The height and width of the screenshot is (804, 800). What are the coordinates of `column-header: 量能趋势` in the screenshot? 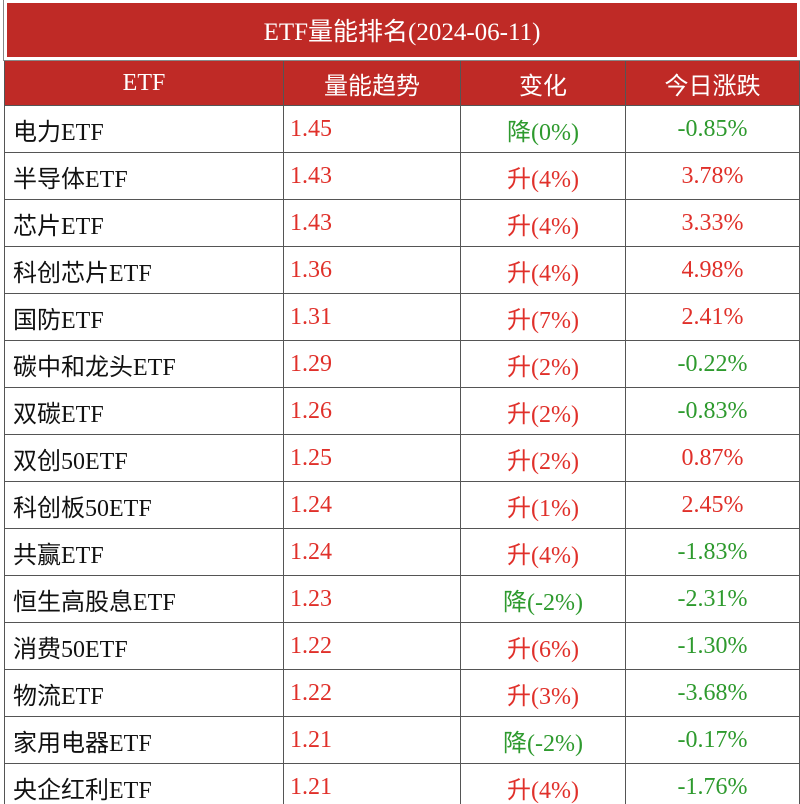 It's located at (372, 83).